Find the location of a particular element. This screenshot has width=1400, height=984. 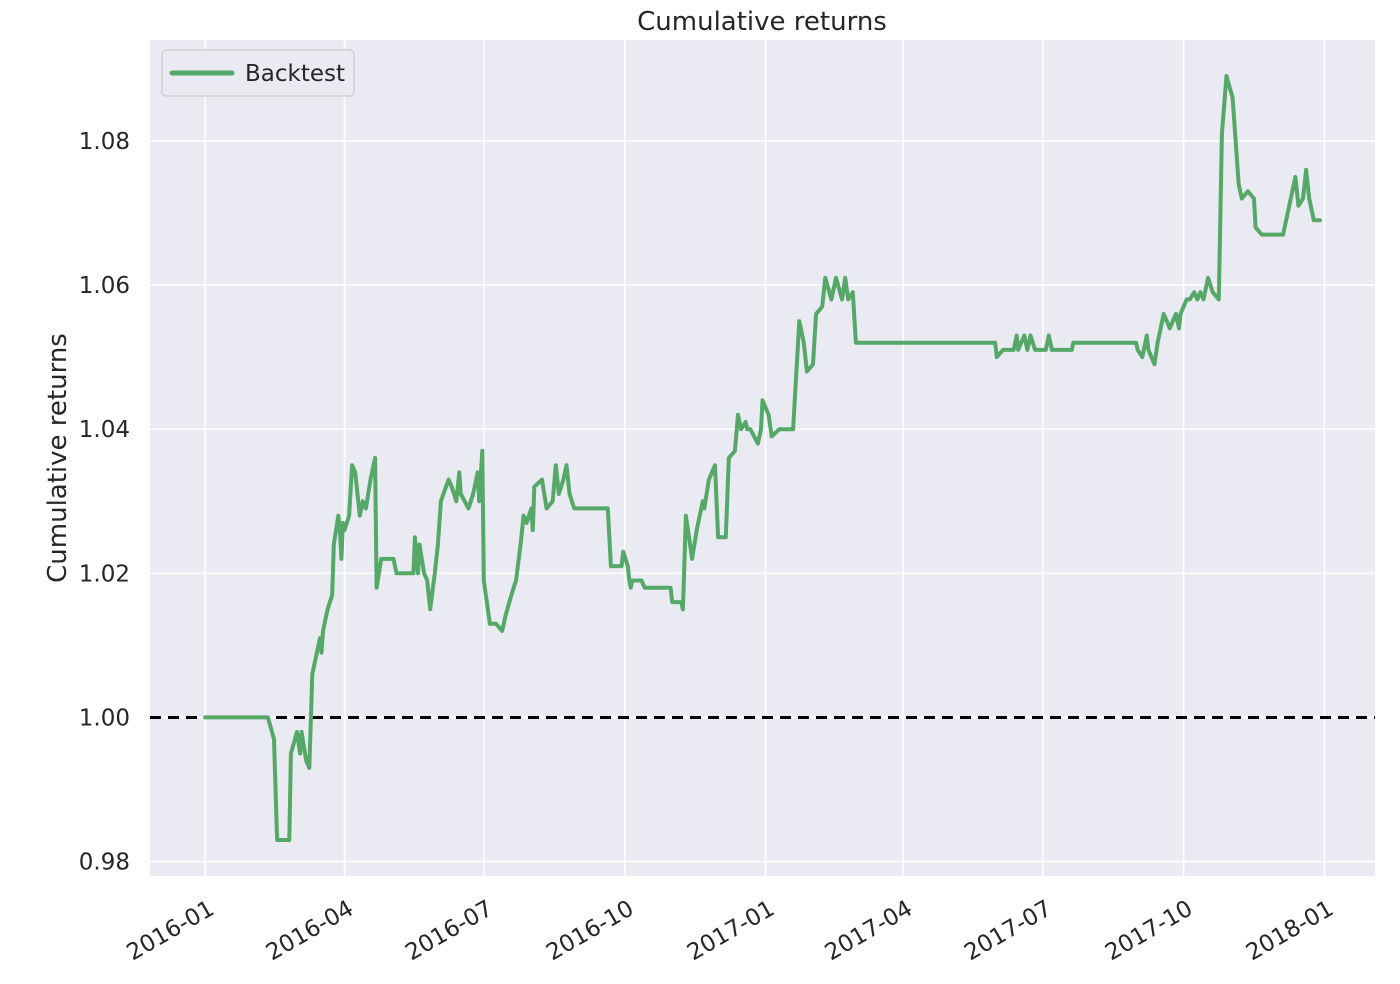

y-axis-label: Cumulative returns is located at coordinates (58, 458).